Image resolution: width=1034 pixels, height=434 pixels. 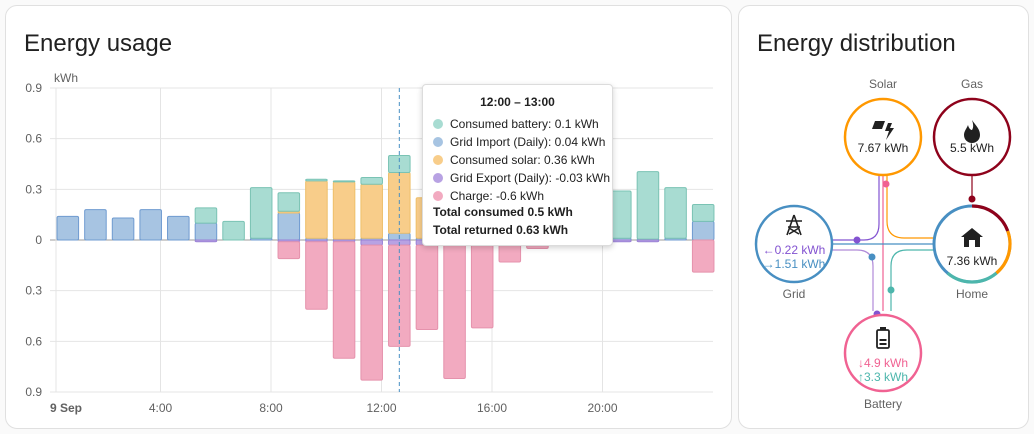 I want to click on x-tick-label: 8:00, so click(x=271, y=408).